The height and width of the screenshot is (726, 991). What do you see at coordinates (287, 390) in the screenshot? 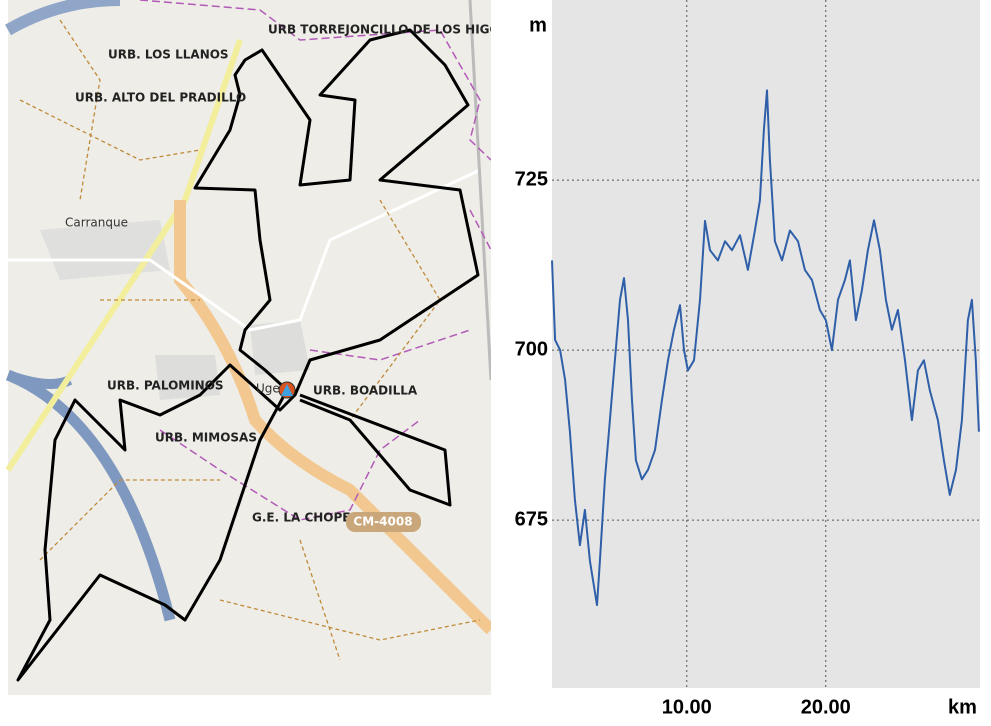
I see `start-marker` at bounding box center [287, 390].